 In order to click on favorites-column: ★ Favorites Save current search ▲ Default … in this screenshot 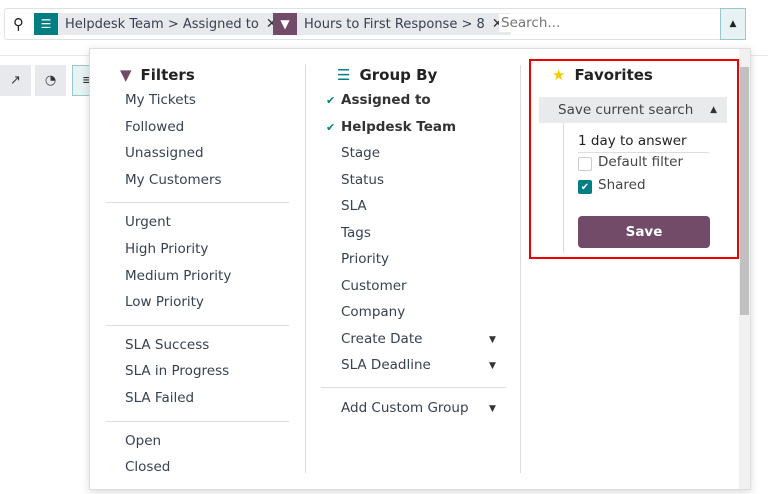, I will do `click(634, 159)`.